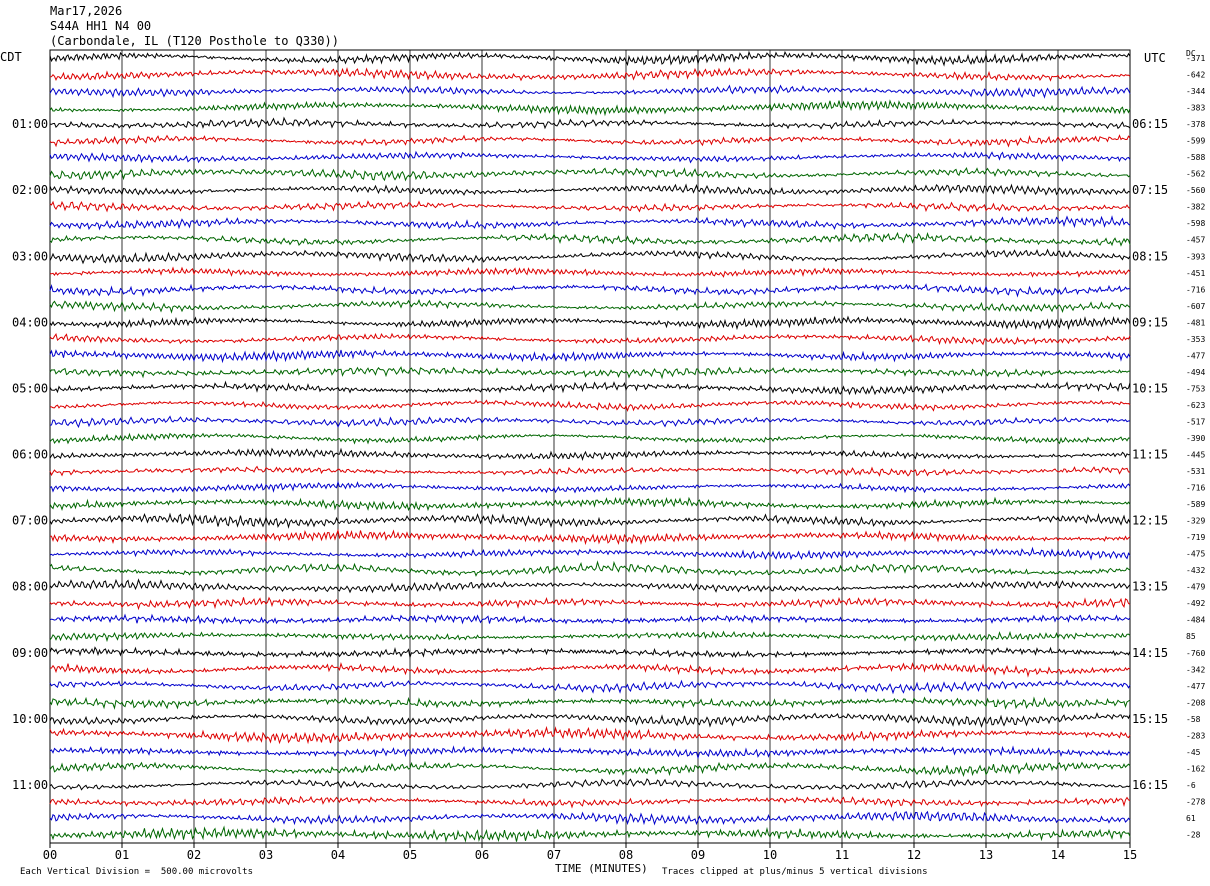 This screenshot has width=1210, height=886. Describe the element at coordinates (1195, 141) in the screenshot. I see `dc-offset-label: -599` at that location.